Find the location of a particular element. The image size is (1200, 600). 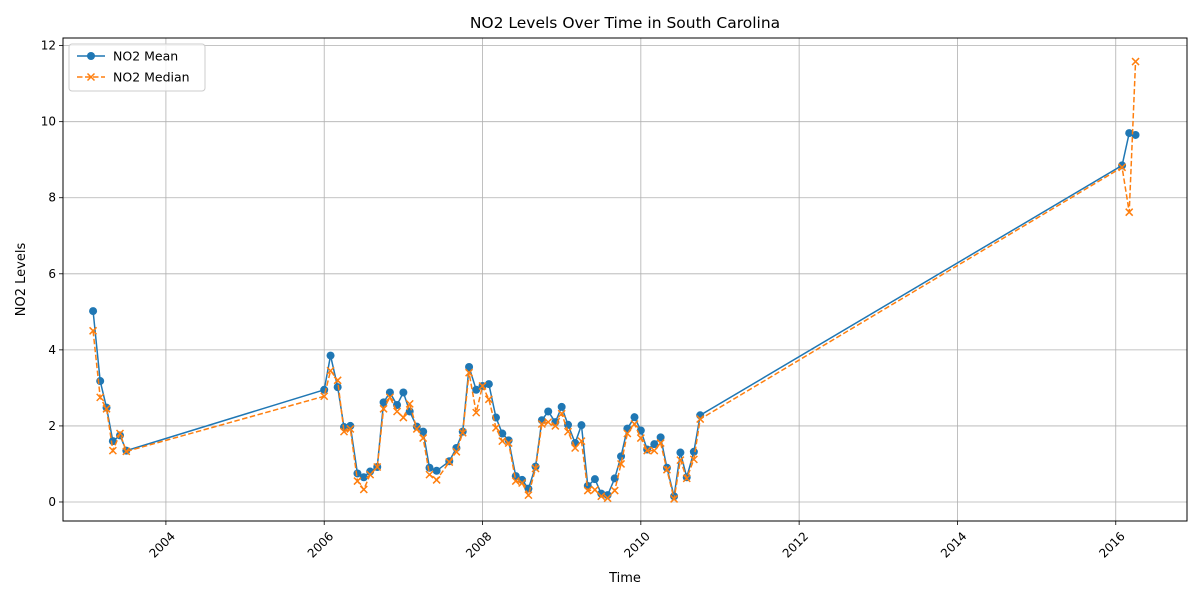

y-tick-label: 0 is located at coordinates (52, 502).